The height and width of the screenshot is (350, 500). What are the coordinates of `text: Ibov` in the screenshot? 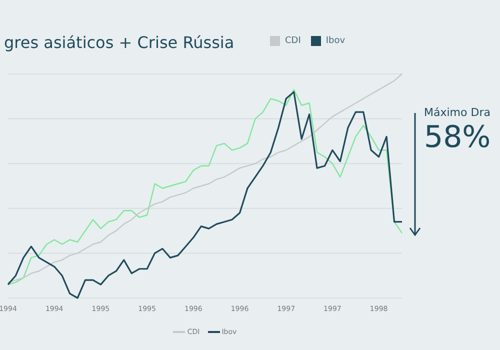 It's located at (336, 41).